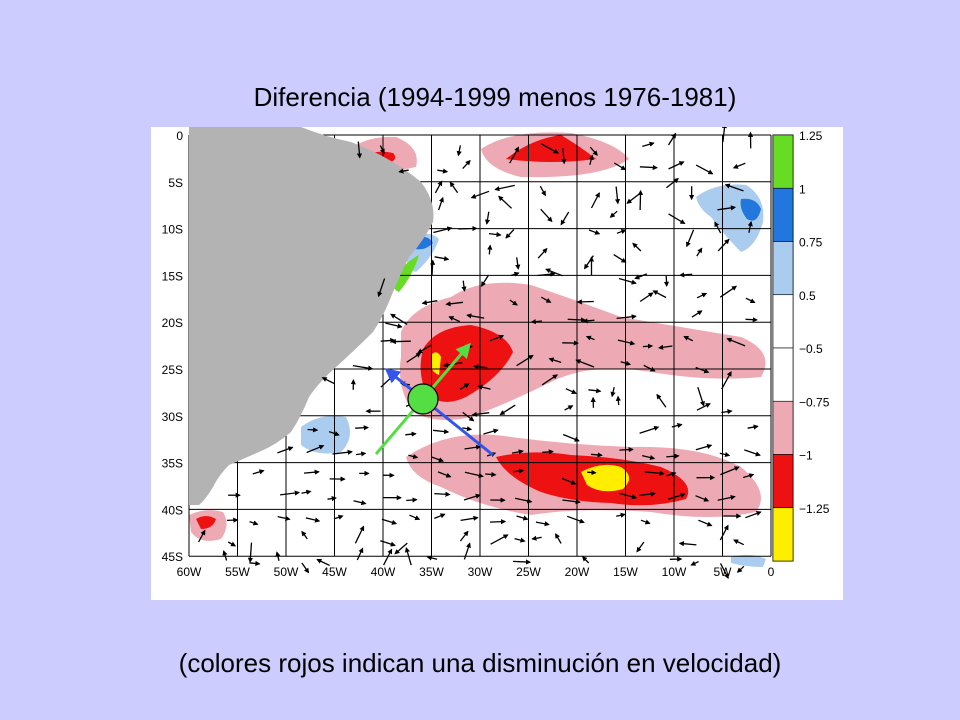  I want to click on lat-label: 5S, so click(175, 183).